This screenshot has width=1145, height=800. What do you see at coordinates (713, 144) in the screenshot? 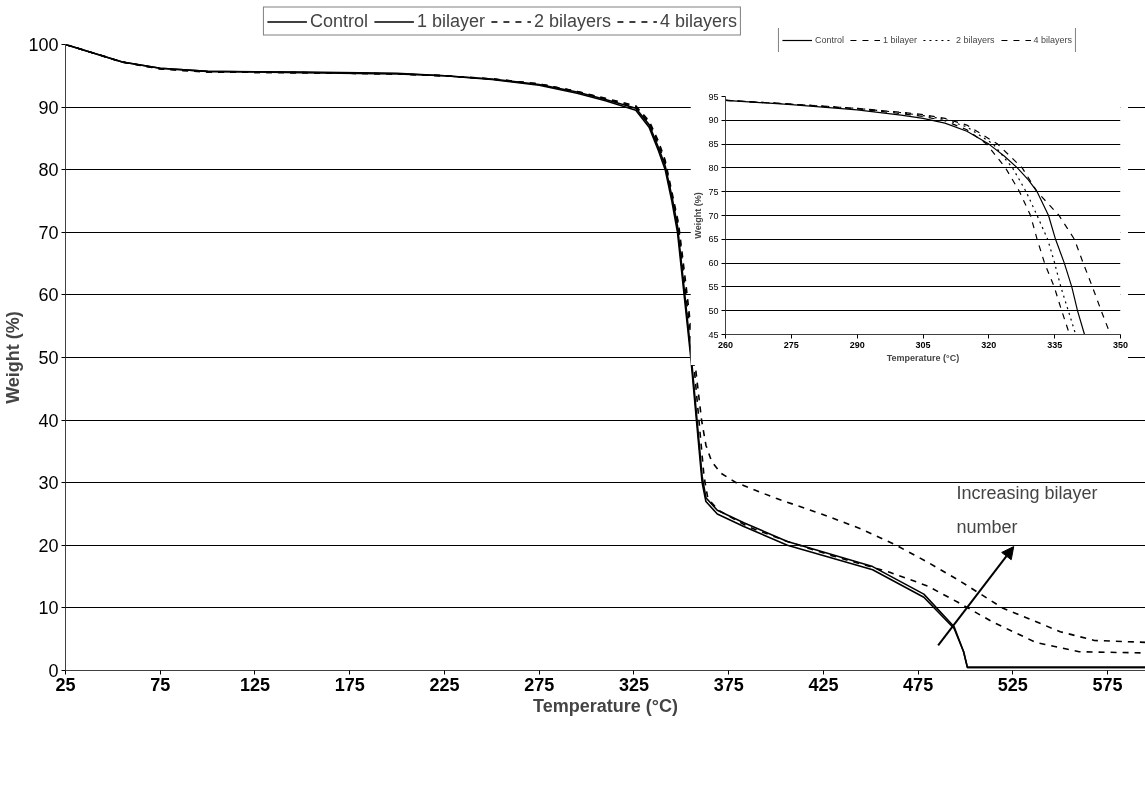
I see `y-tick-label: 85` at bounding box center [713, 144].